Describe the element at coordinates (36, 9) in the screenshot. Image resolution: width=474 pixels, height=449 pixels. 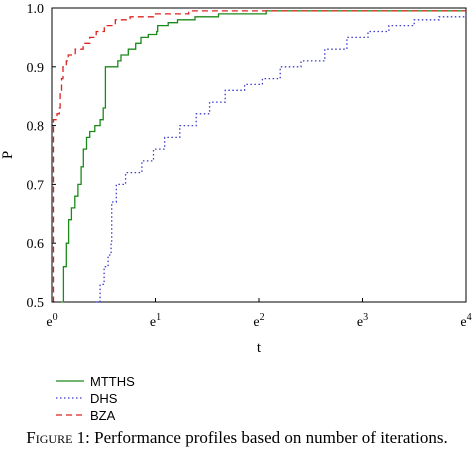
I see `y-tick-label: 1.0` at that location.